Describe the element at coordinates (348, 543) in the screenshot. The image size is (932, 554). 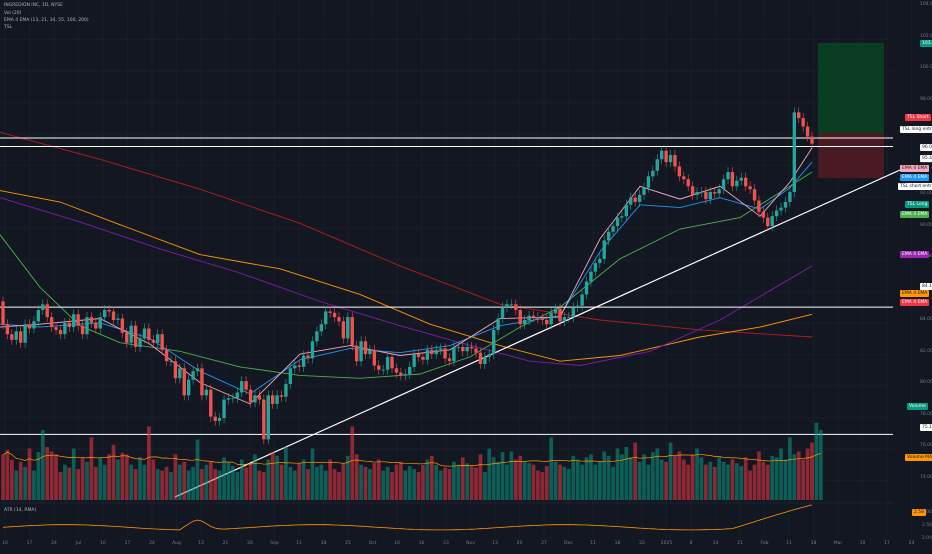
I see `x-tick-label: 25` at that location.